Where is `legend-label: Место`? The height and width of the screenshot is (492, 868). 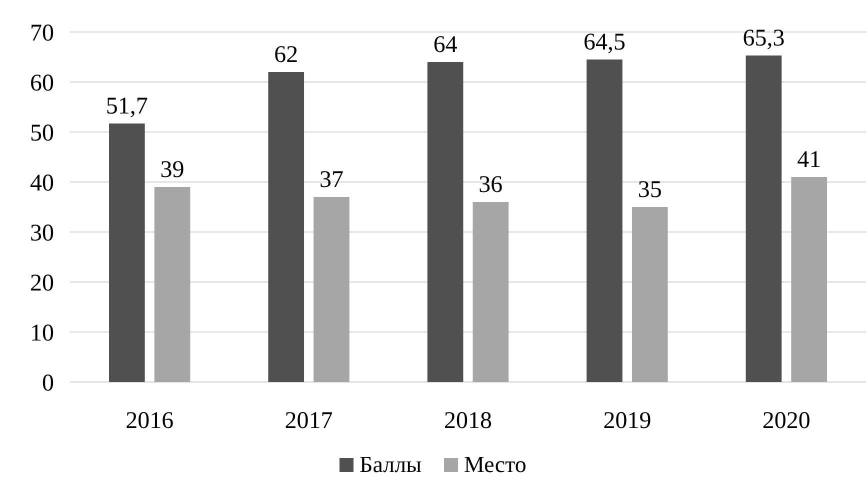
legend-label: Место is located at coordinates (495, 464).